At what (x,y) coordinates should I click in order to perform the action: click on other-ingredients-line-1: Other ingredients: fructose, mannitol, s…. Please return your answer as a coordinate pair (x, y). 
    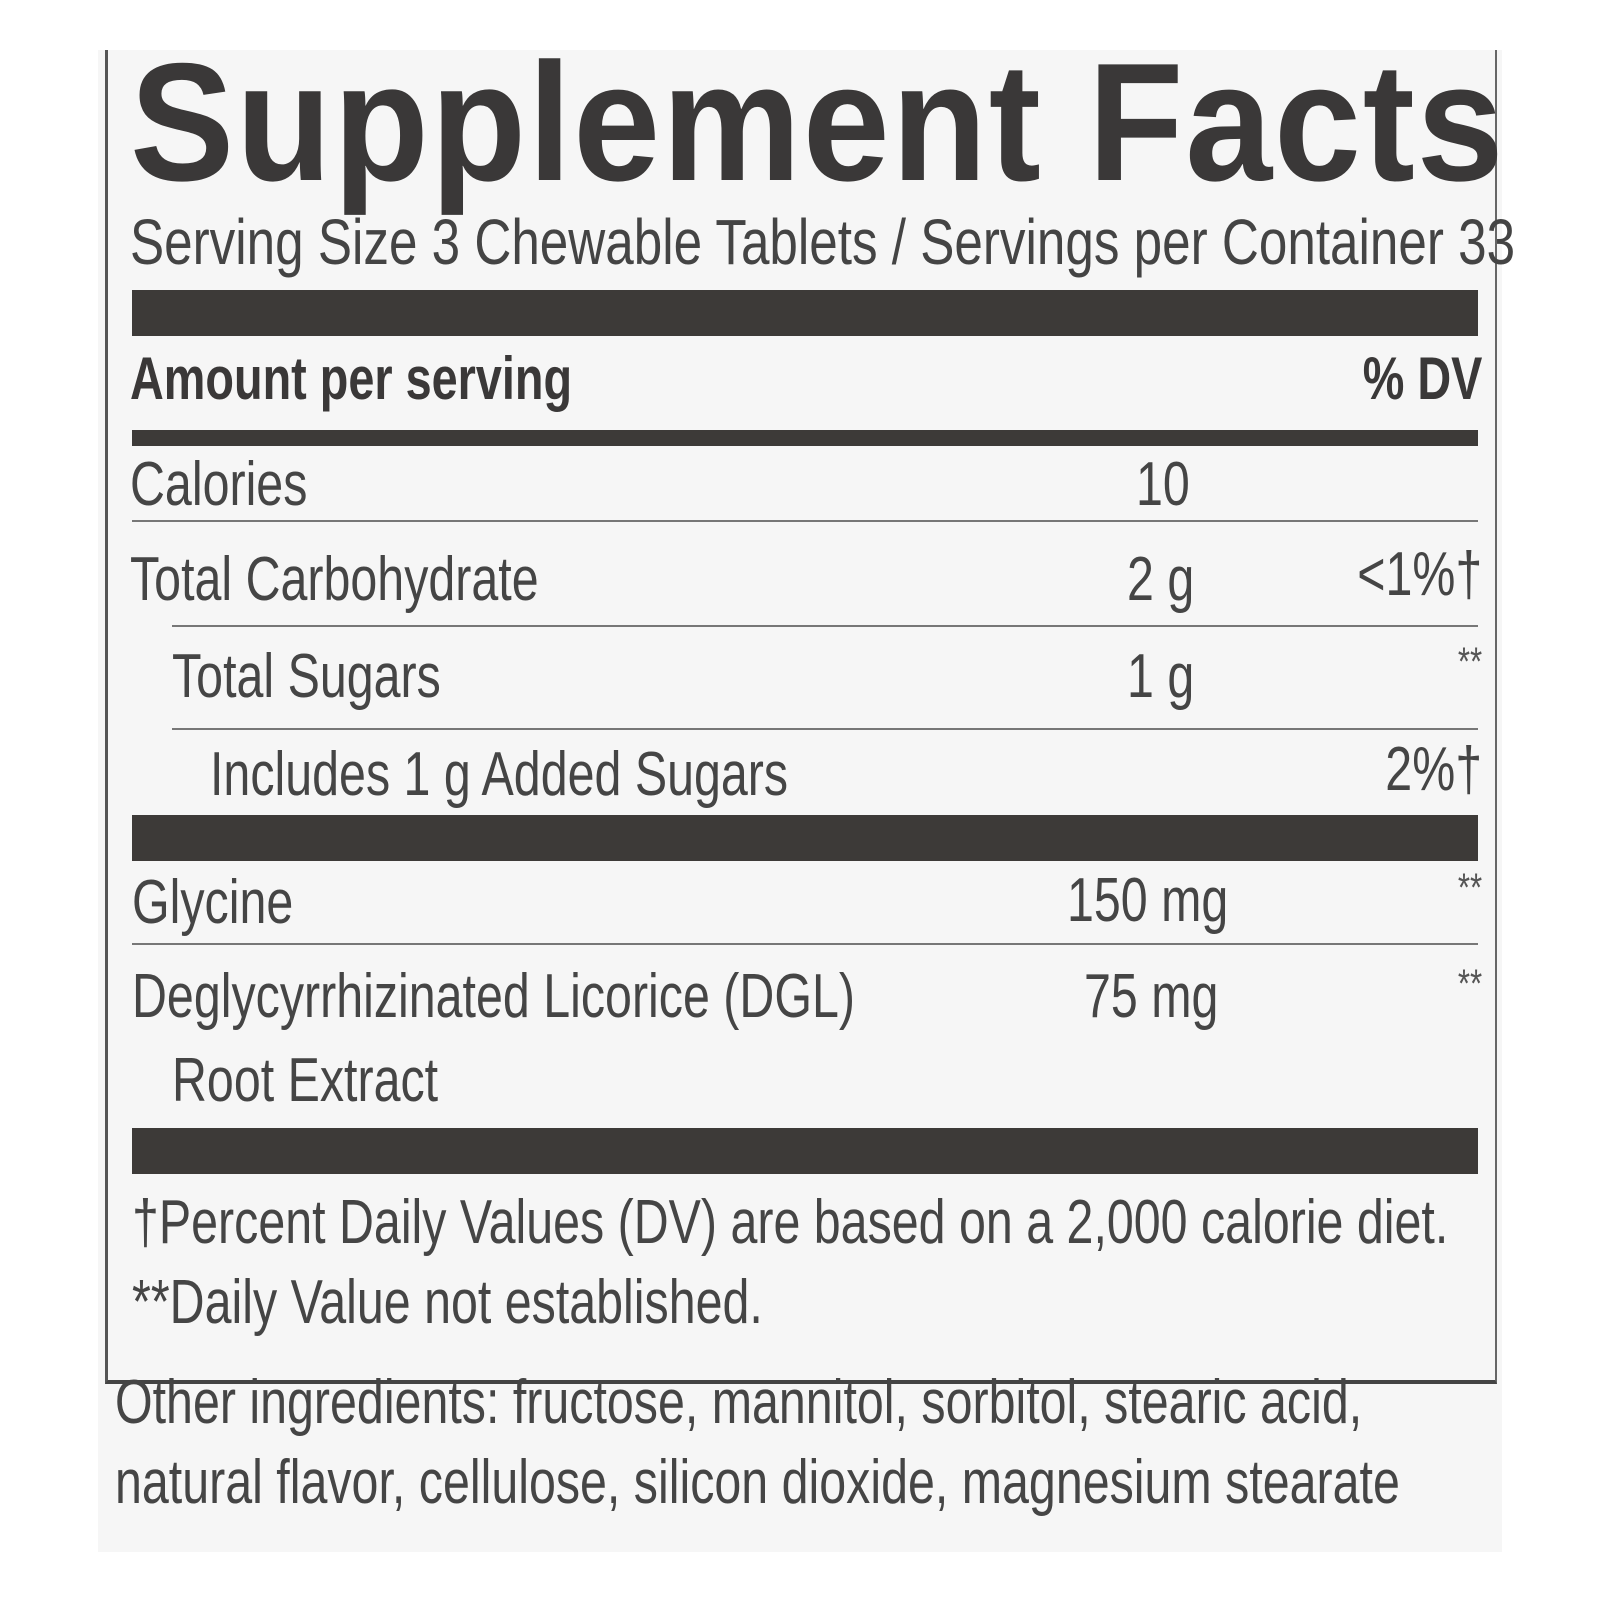
    Looking at the image, I should click on (739, 1402).